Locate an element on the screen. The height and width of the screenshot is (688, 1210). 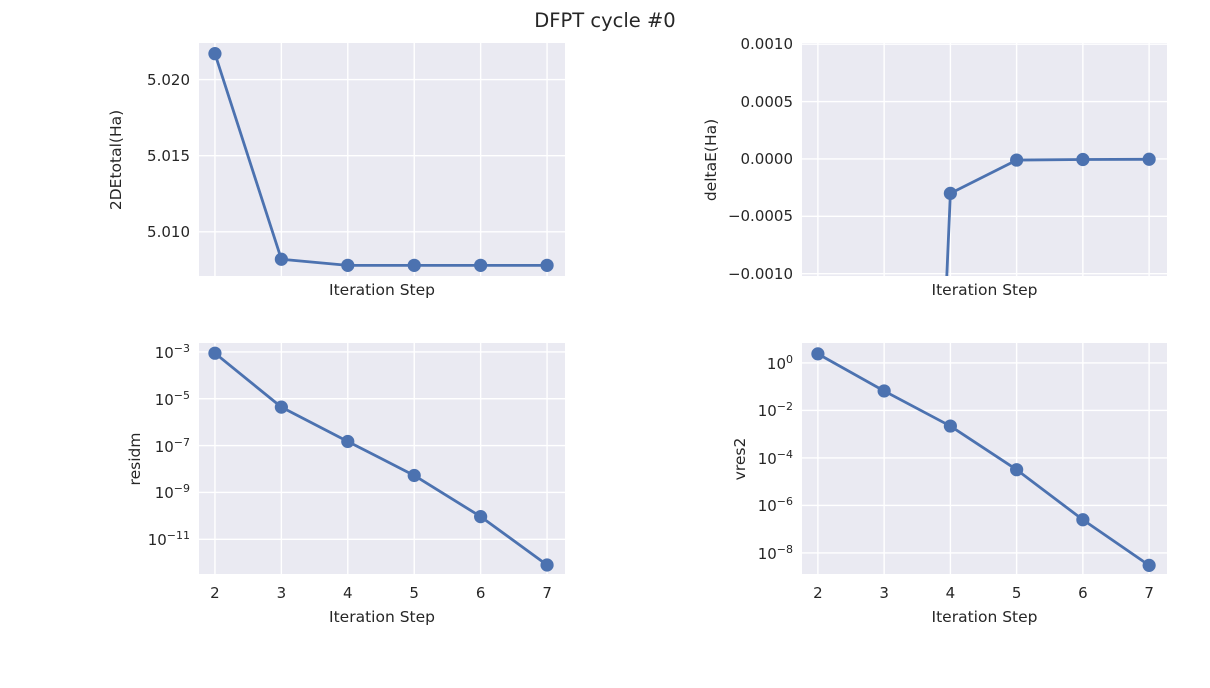
y-tick-label: 10⁻⁴ is located at coordinates (775, 457).